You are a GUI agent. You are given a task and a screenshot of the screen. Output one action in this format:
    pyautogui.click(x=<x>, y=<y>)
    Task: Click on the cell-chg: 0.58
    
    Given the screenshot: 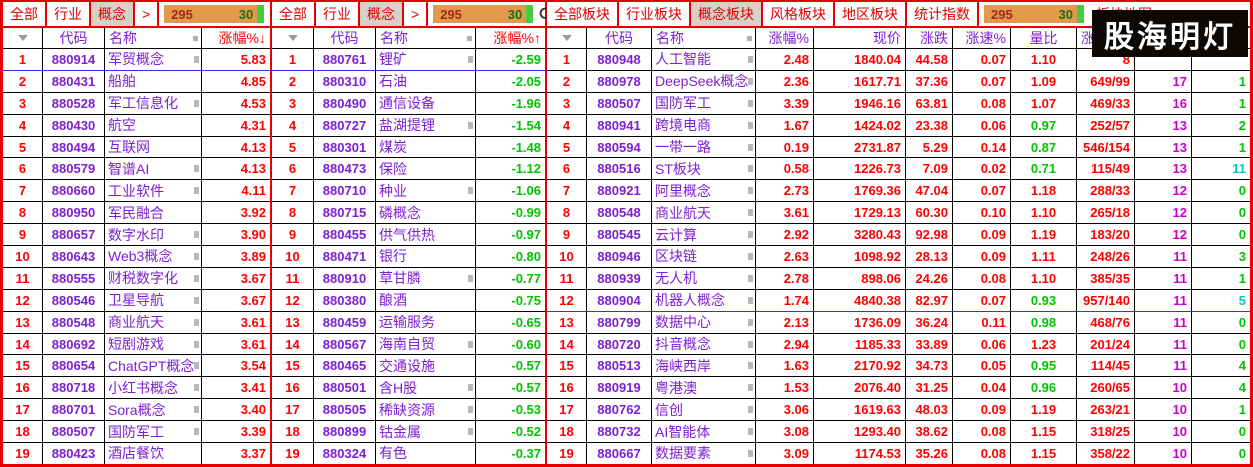 What is the action you would take?
    pyautogui.click(x=785, y=169)
    